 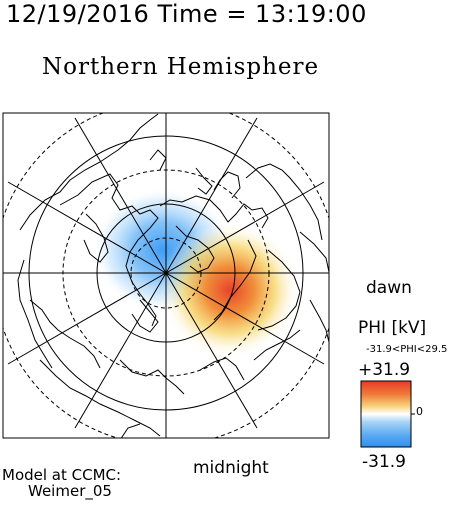 What do you see at coordinates (231, 468) in the screenshot?
I see `midnight-label: midnight` at bounding box center [231, 468].